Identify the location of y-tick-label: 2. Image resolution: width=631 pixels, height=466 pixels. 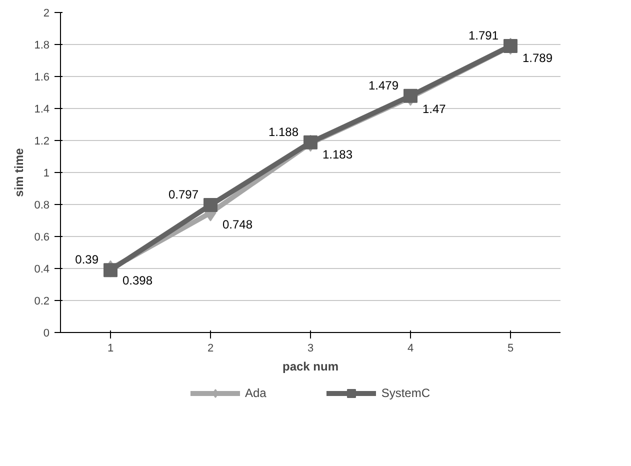
(46, 14).